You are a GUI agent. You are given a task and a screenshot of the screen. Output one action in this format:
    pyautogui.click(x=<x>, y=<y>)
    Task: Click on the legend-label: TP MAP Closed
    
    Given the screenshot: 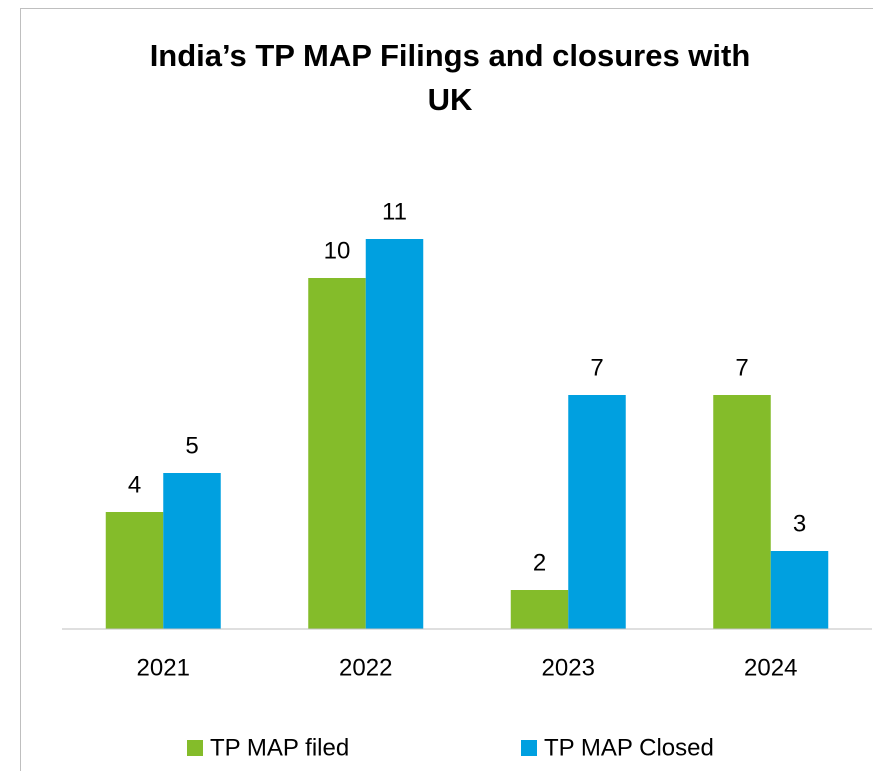 What is the action you would take?
    pyautogui.click(x=629, y=747)
    